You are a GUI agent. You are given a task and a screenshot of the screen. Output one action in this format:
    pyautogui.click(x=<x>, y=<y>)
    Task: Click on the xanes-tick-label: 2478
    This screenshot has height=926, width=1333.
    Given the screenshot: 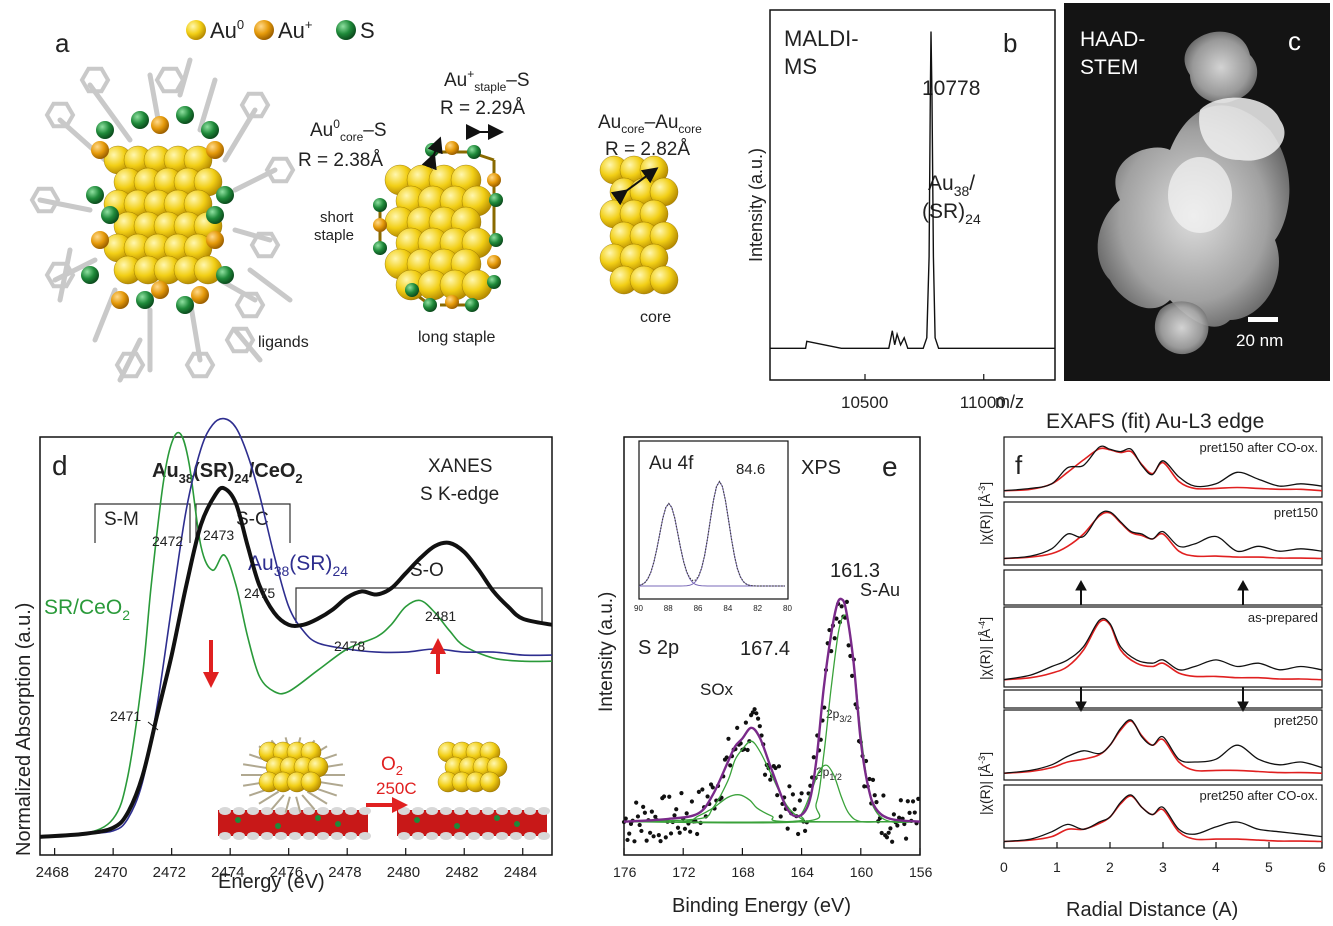 What is the action you would take?
    pyautogui.click(x=344, y=872)
    